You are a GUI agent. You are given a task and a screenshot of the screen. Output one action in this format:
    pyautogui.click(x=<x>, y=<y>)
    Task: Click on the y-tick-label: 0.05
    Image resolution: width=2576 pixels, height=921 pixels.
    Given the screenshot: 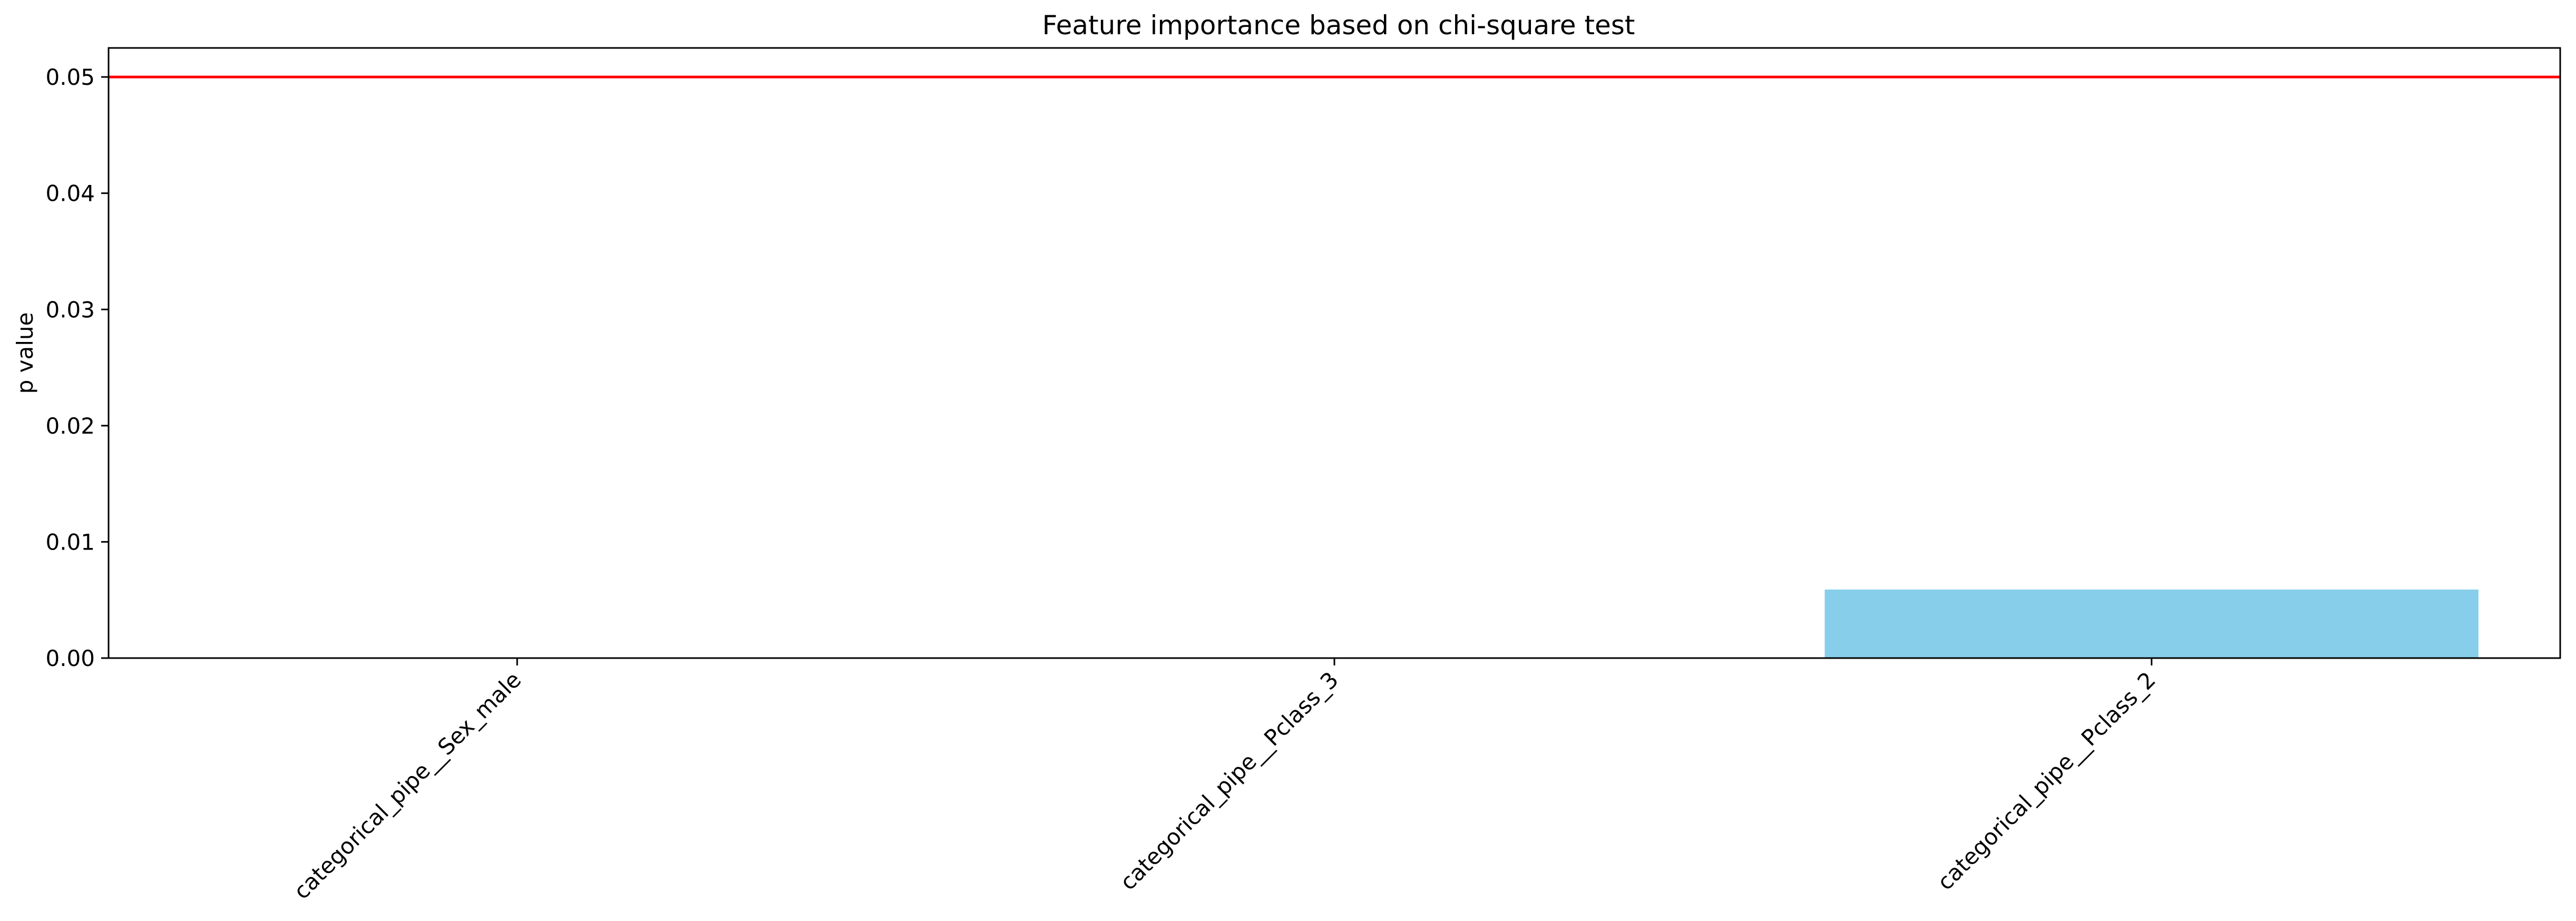 What is the action you would take?
    pyautogui.click(x=70, y=77)
    